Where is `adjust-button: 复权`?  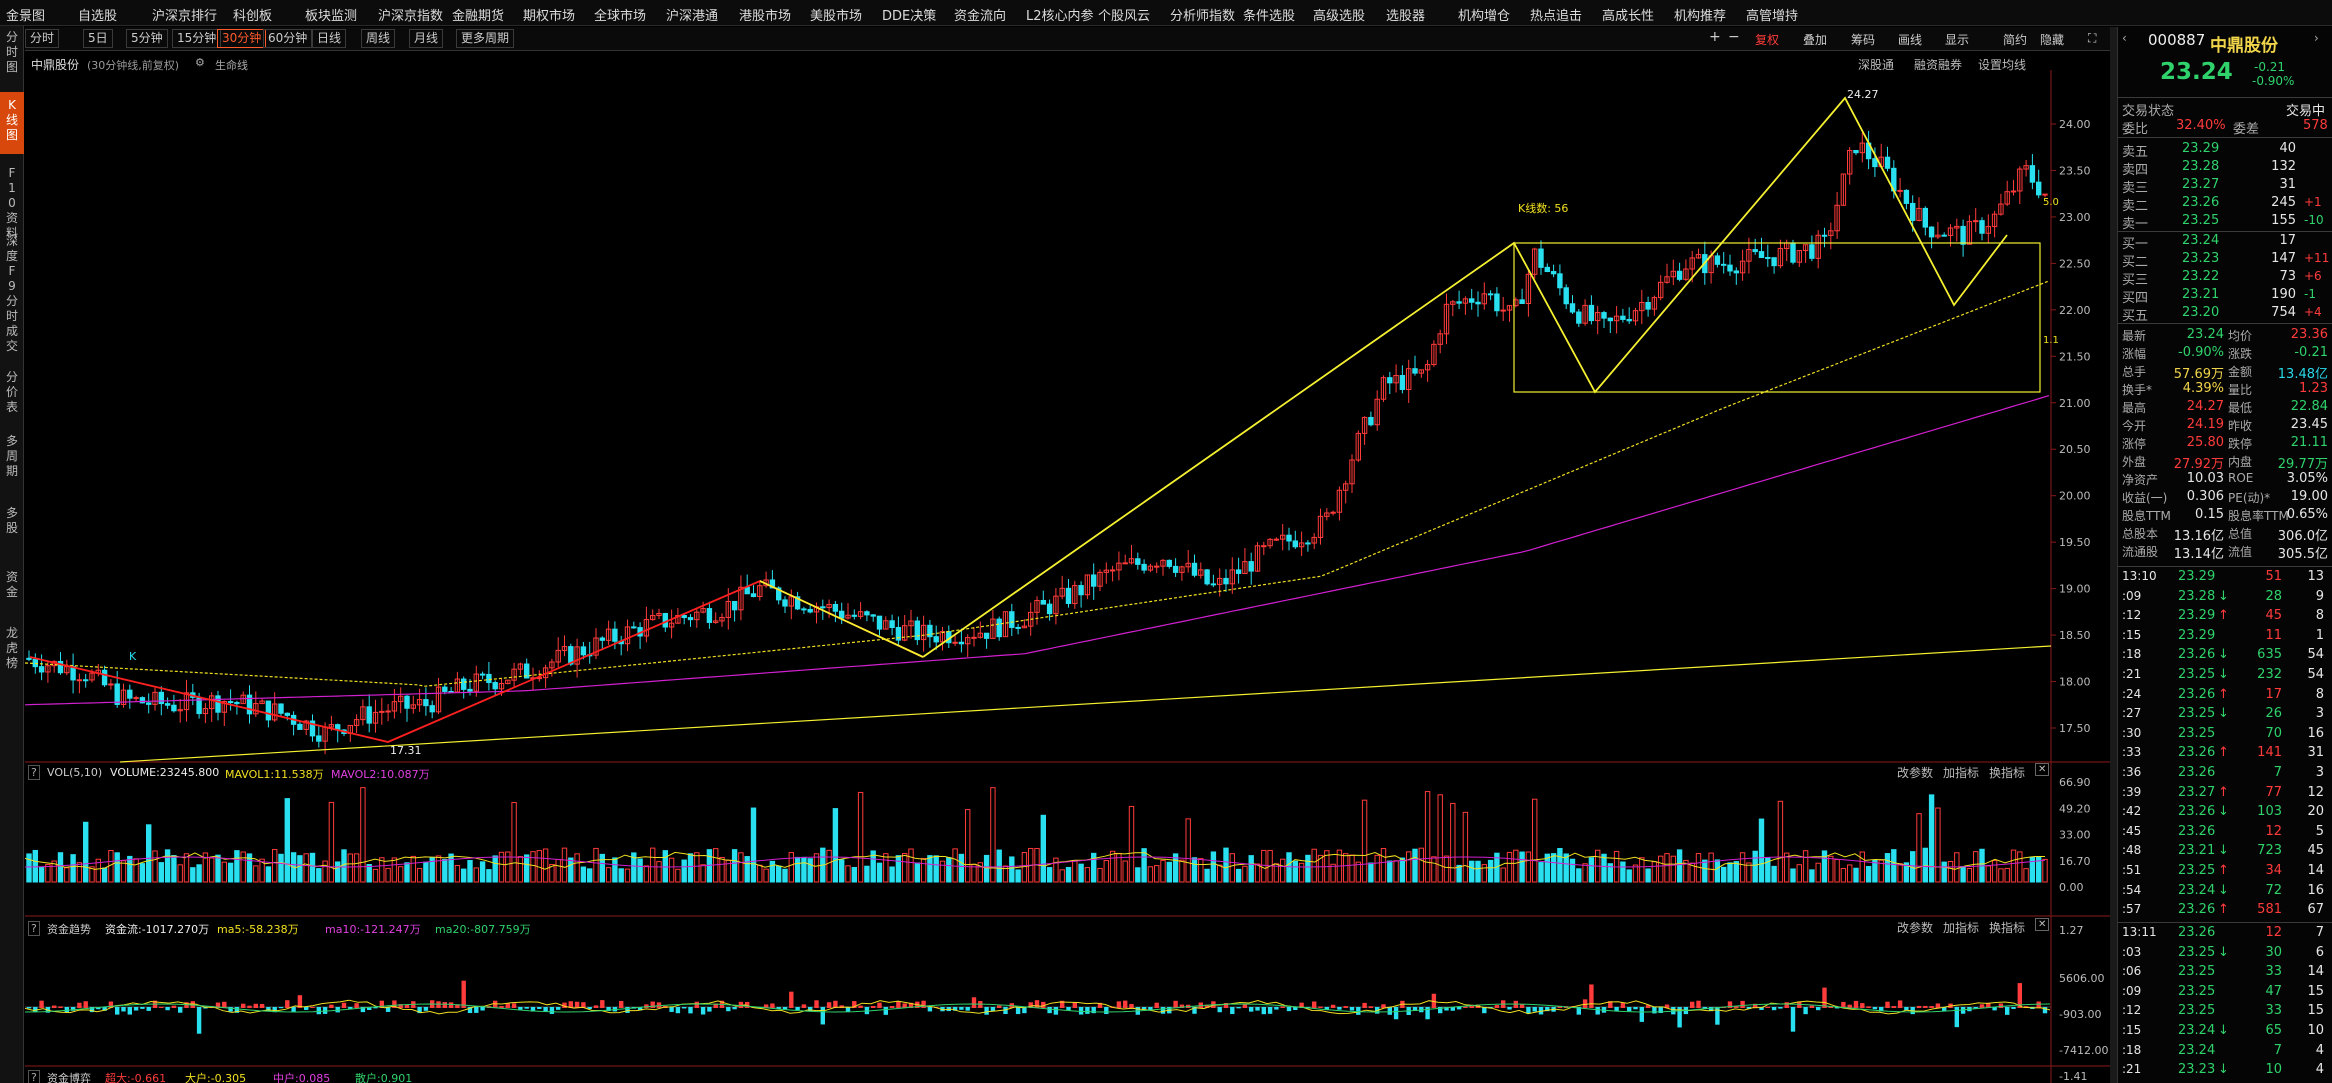
adjust-button: 复权 is located at coordinates (1767, 40).